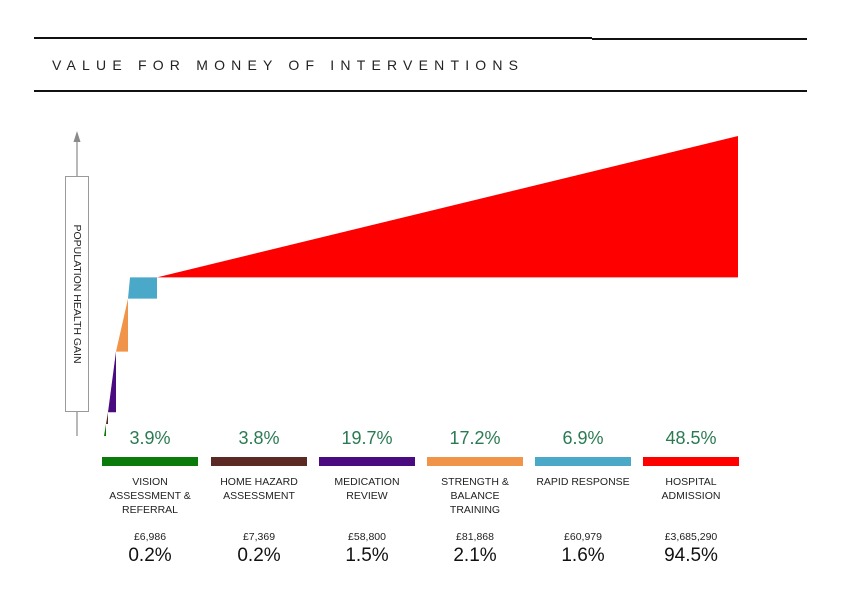 The image size is (842, 595). I want to click on health-gain-label: 3.9%, so click(150, 438).